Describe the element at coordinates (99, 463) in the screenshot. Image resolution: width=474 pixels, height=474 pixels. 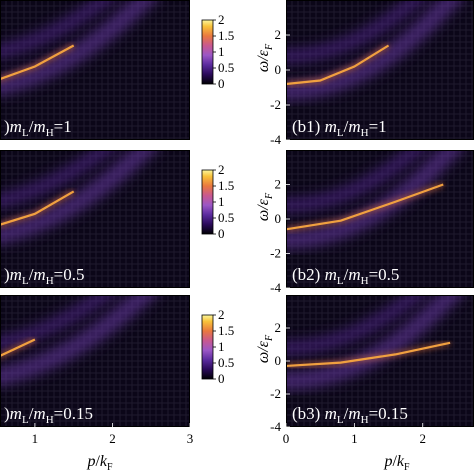
I see `x-axis-label-left: p/kF` at that location.